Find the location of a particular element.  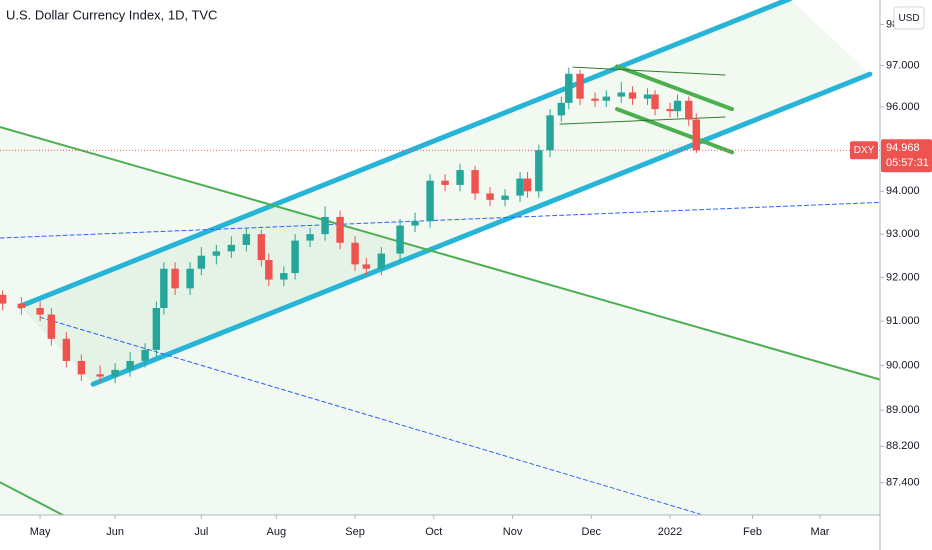

y-tick-label: 93.000 is located at coordinates (903, 234).